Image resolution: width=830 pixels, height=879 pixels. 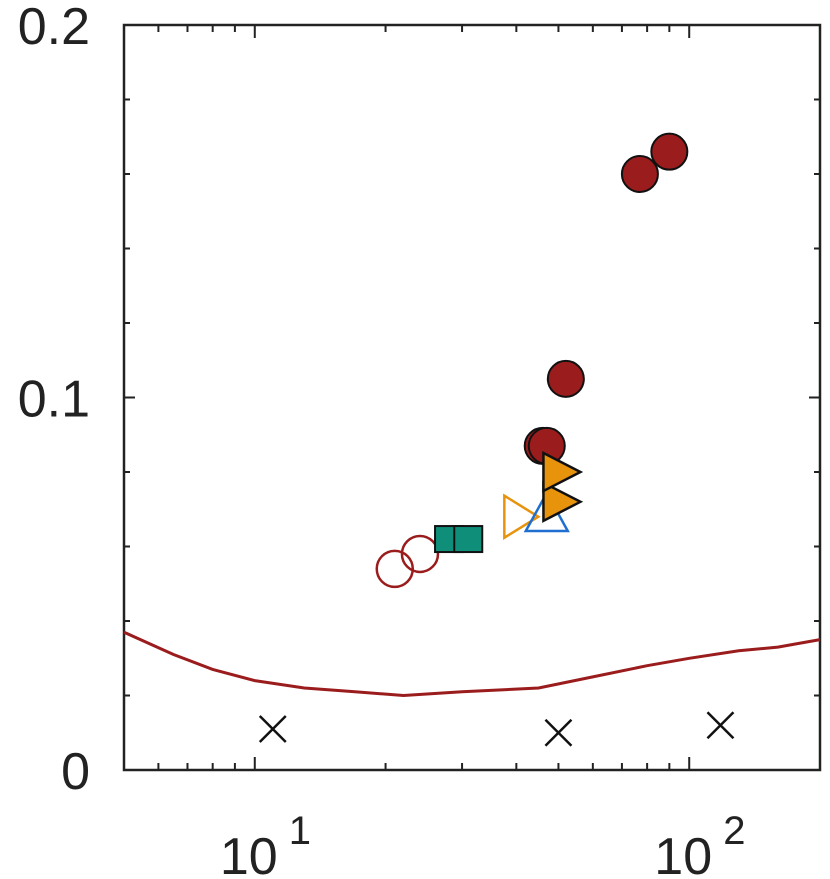 What do you see at coordinates (300, 831) in the screenshot?
I see `x-tick-exponent: 1` at bounding box center [300, 831].